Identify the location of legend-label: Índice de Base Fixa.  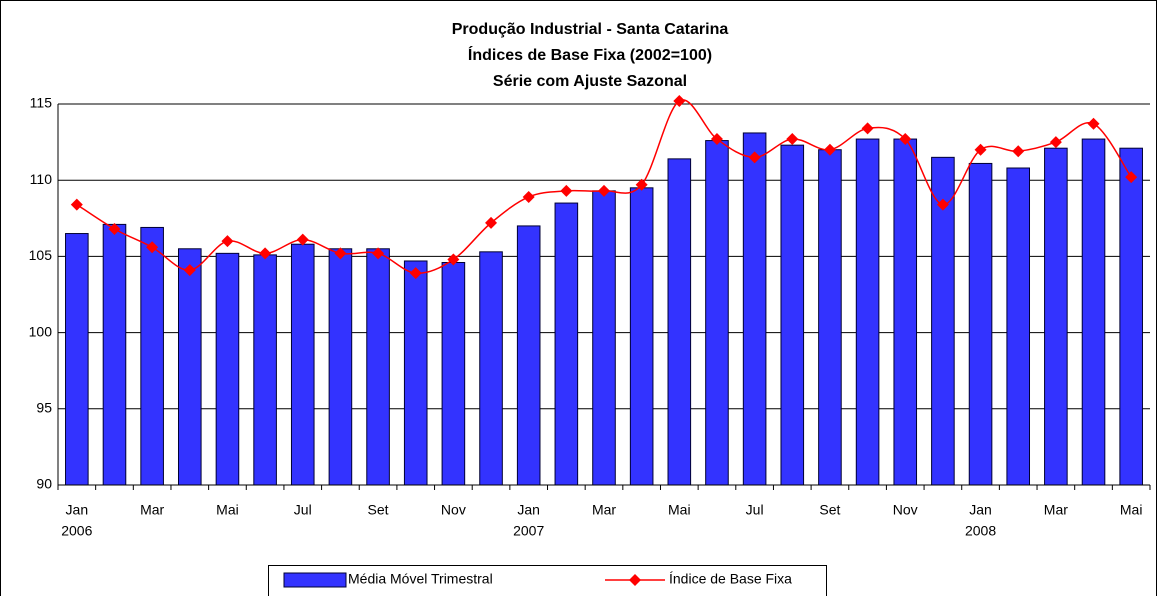
(730, 579).